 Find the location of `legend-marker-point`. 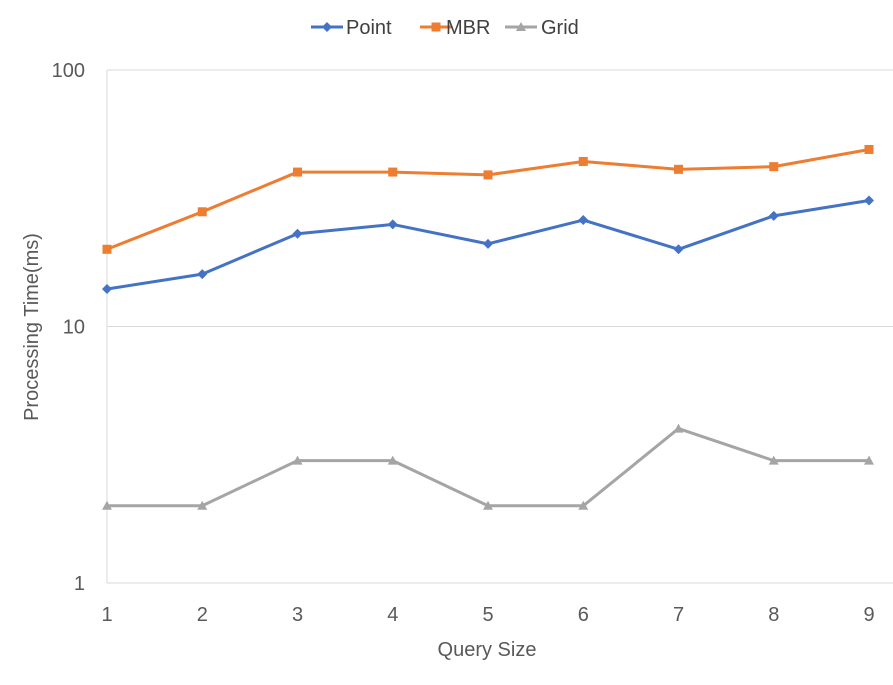

legend-marker-point is located at coordinates (327, 27).